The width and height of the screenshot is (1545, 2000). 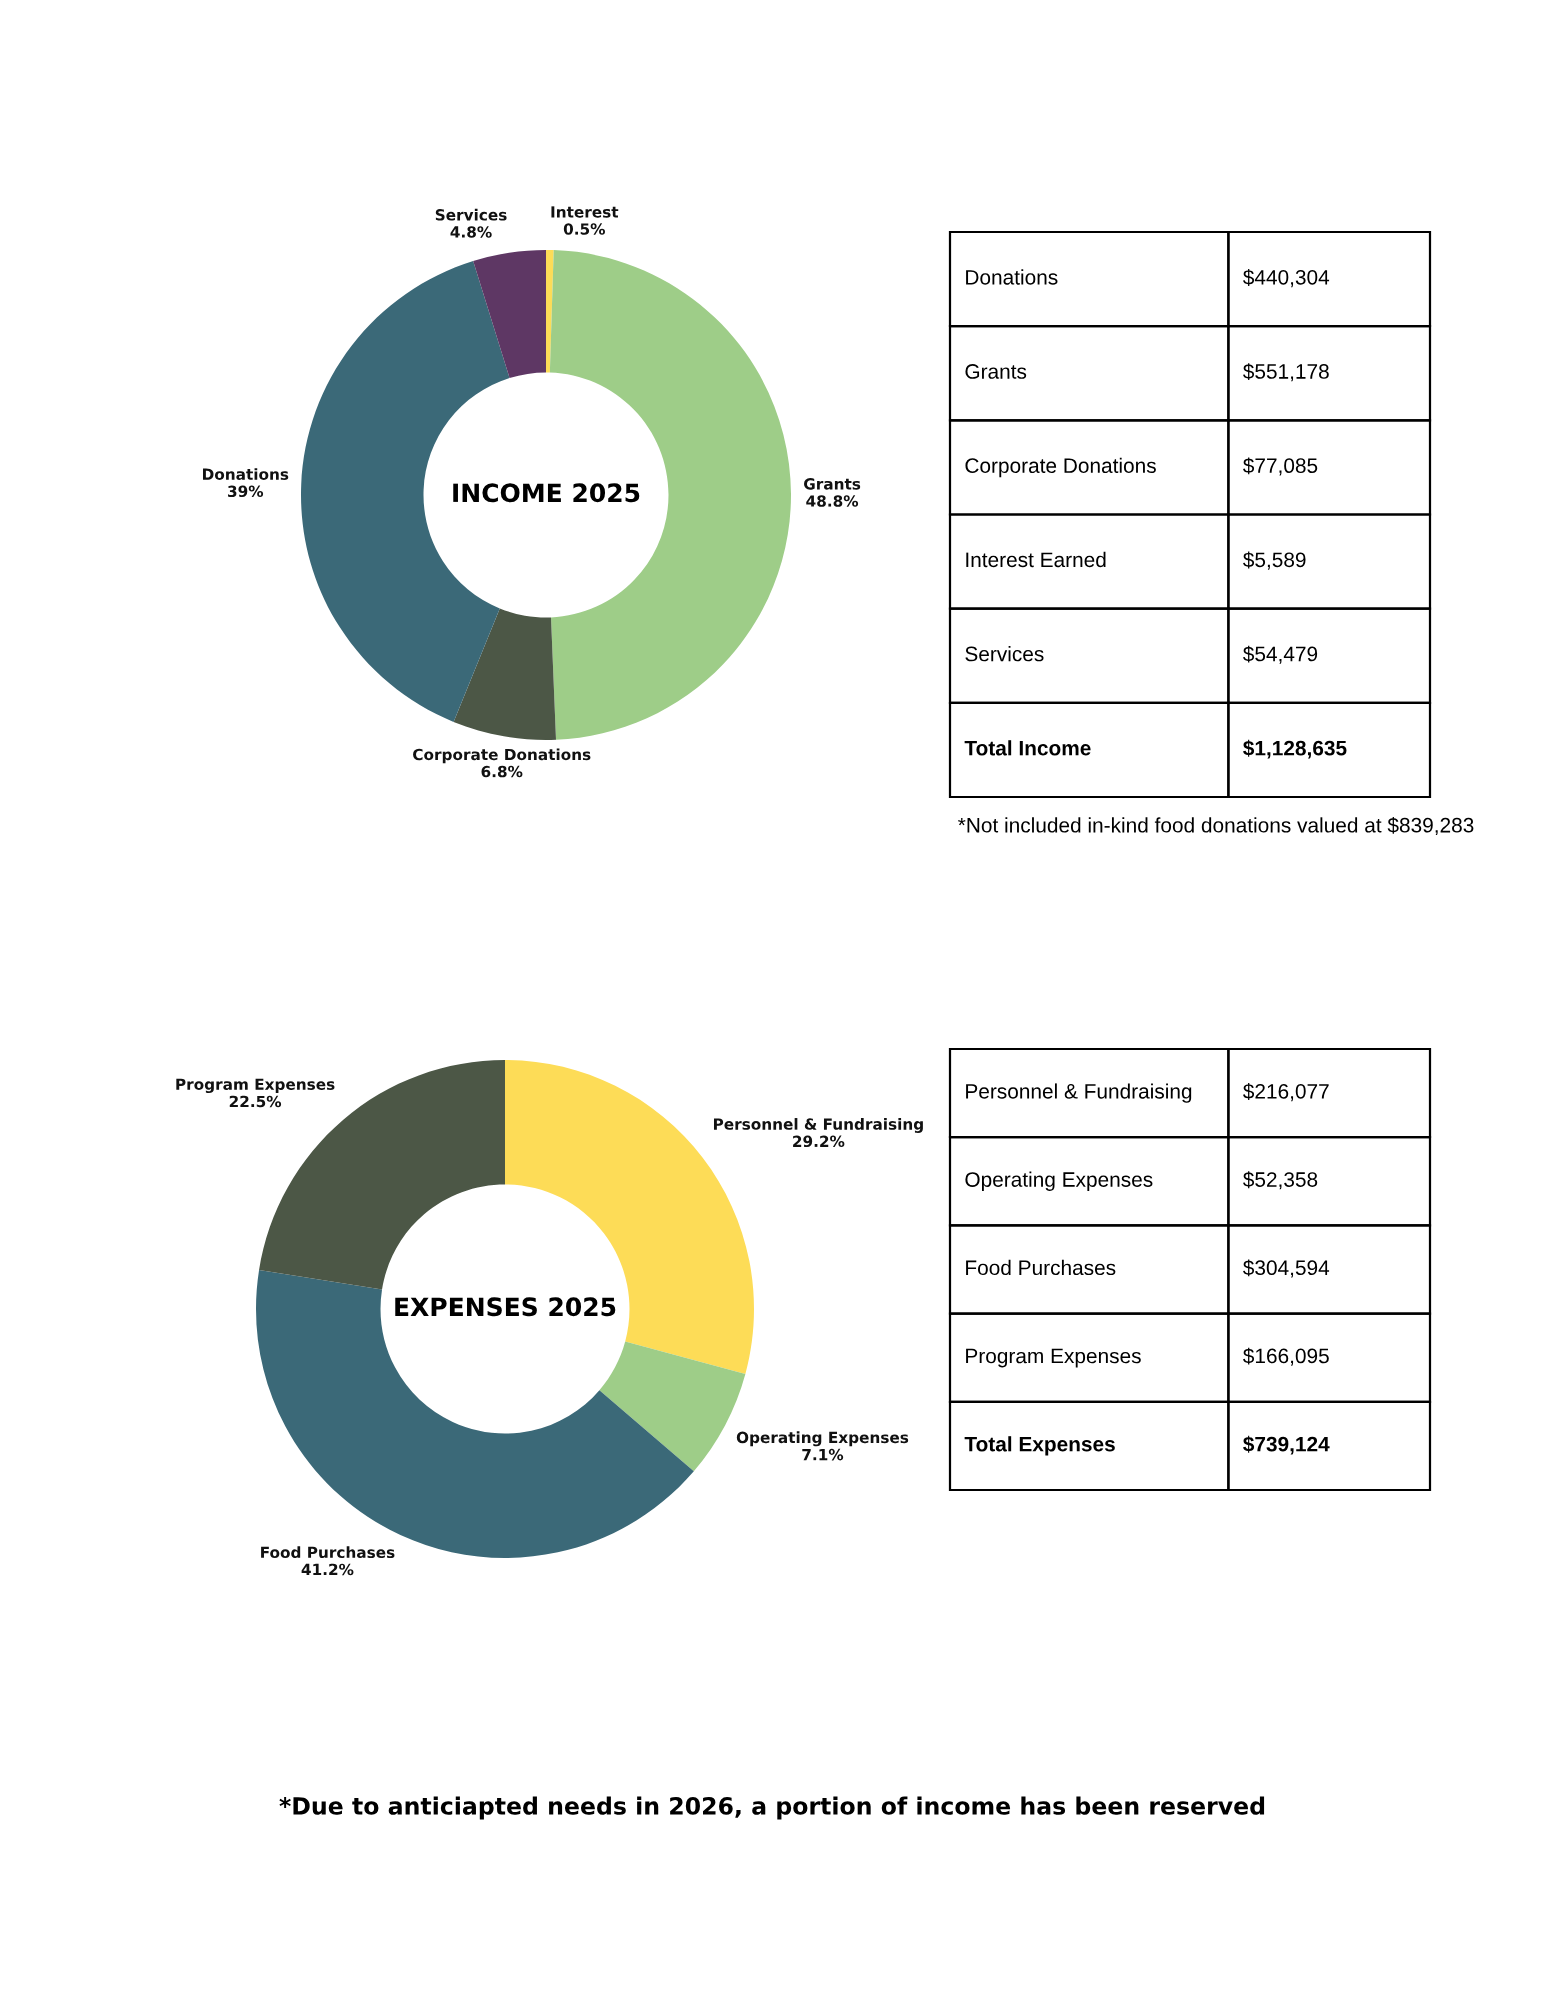 What do you see at coordinates (255, 1086) in the screenshot?
I see `slice-label: Program Expenses` at bounding box center [255, 1086].